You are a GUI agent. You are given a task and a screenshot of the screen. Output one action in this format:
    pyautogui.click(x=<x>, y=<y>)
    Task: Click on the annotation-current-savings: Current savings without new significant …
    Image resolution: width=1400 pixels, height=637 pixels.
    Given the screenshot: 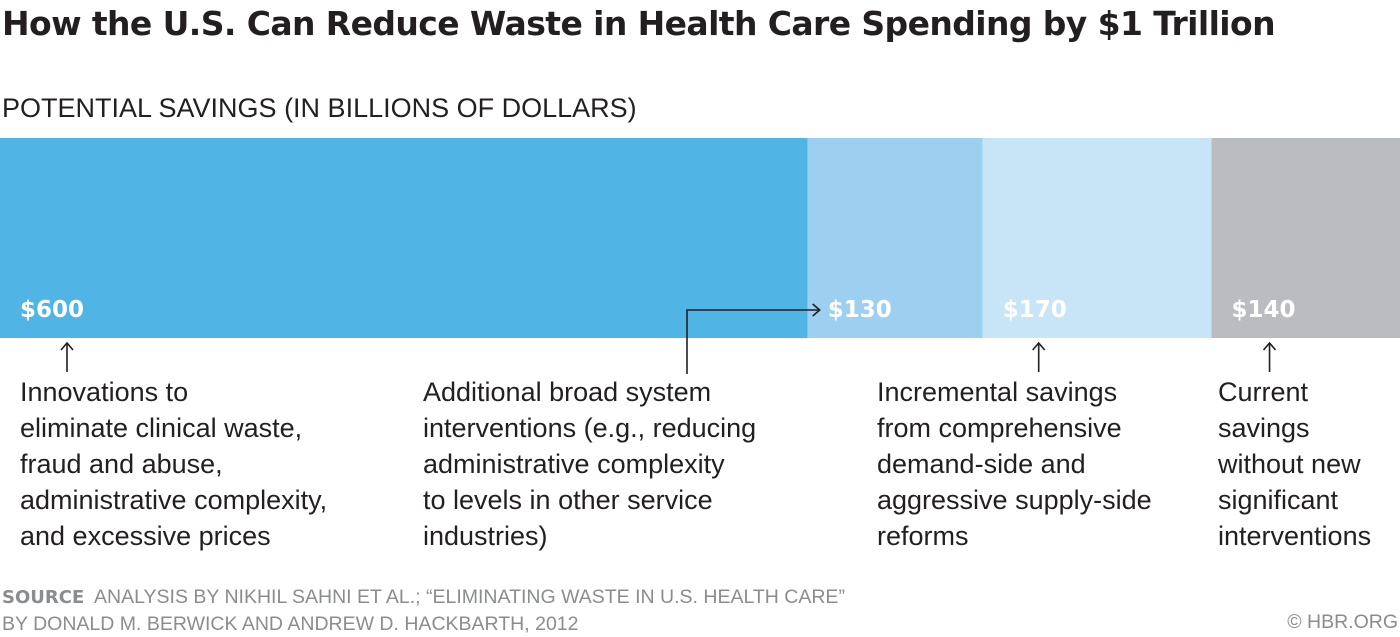 What is the action you would take?
    pyautogui.click(x=1294, y=464)
    